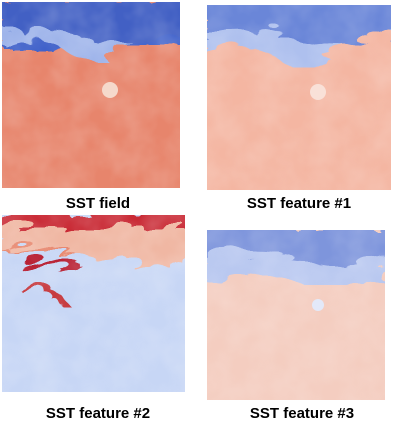 This screenshot has width=395, height=428. Describe the element at coordinates (299, 203) in the screenshot. I see `caption: SST feature #1` at that location.